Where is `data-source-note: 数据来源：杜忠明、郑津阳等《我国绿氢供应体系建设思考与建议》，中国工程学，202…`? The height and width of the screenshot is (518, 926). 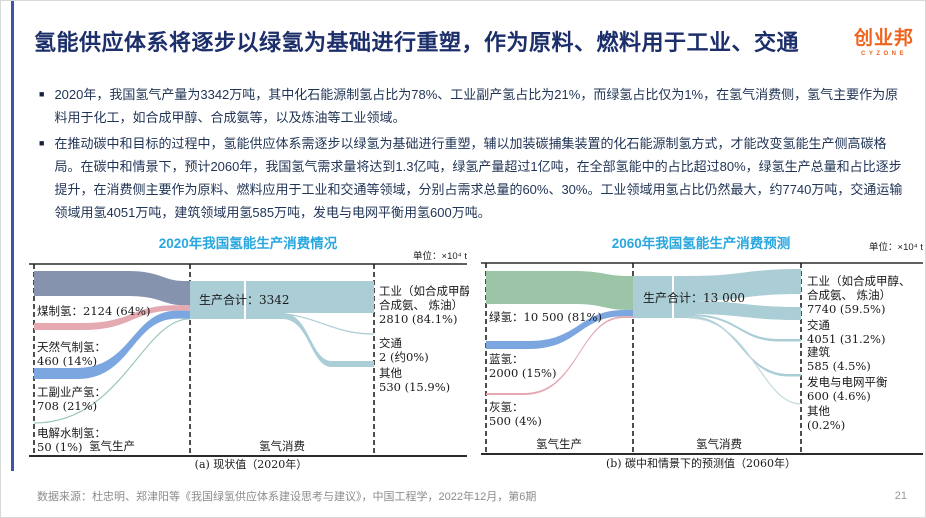
data-source-note: 数据来源：杜忠明、郑津阳等《我国绿氢供应体系建设思考与建议》，中国工程学，202… is located at coordinates (287, 497).